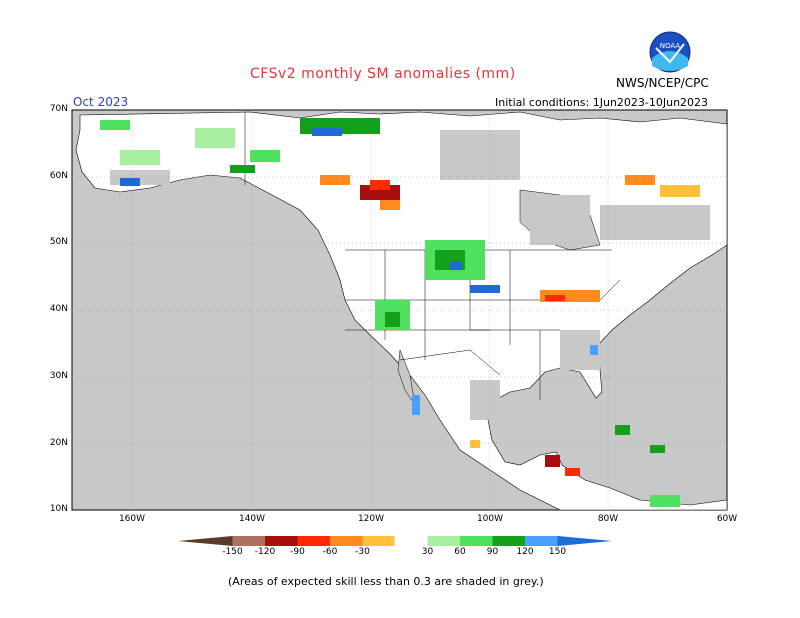  I want to click on noaa-logo: NOAA, so click(670, 52).